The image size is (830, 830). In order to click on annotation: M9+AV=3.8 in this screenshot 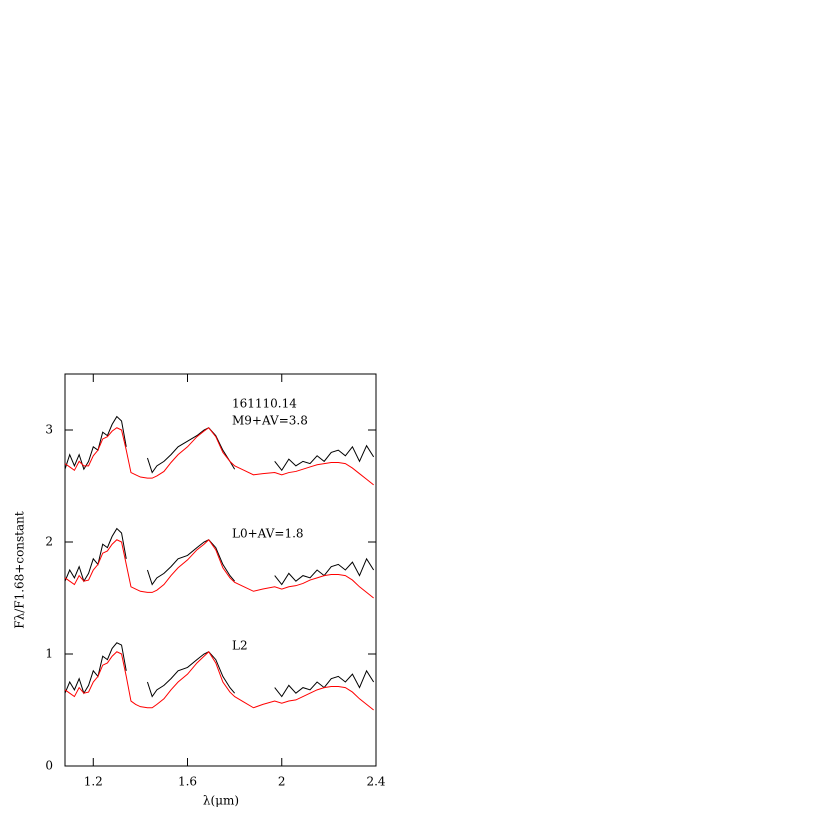, I will do `click(270, 421)`.